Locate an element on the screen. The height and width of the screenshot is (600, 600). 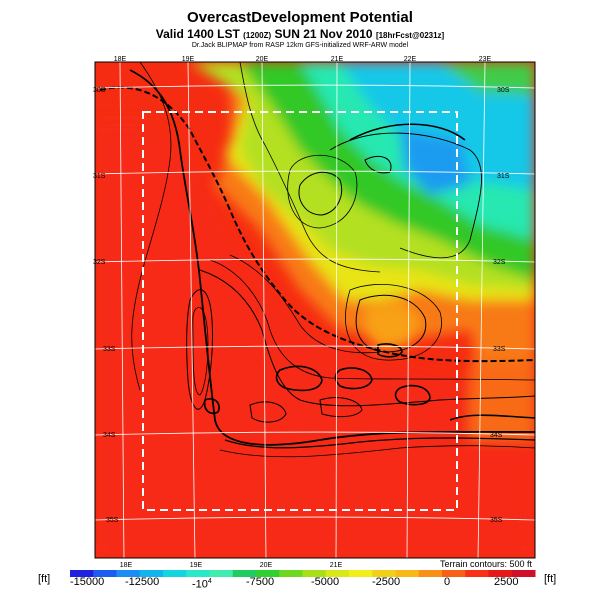
lat-label-right: 32S is located at coordinates (499, 262).